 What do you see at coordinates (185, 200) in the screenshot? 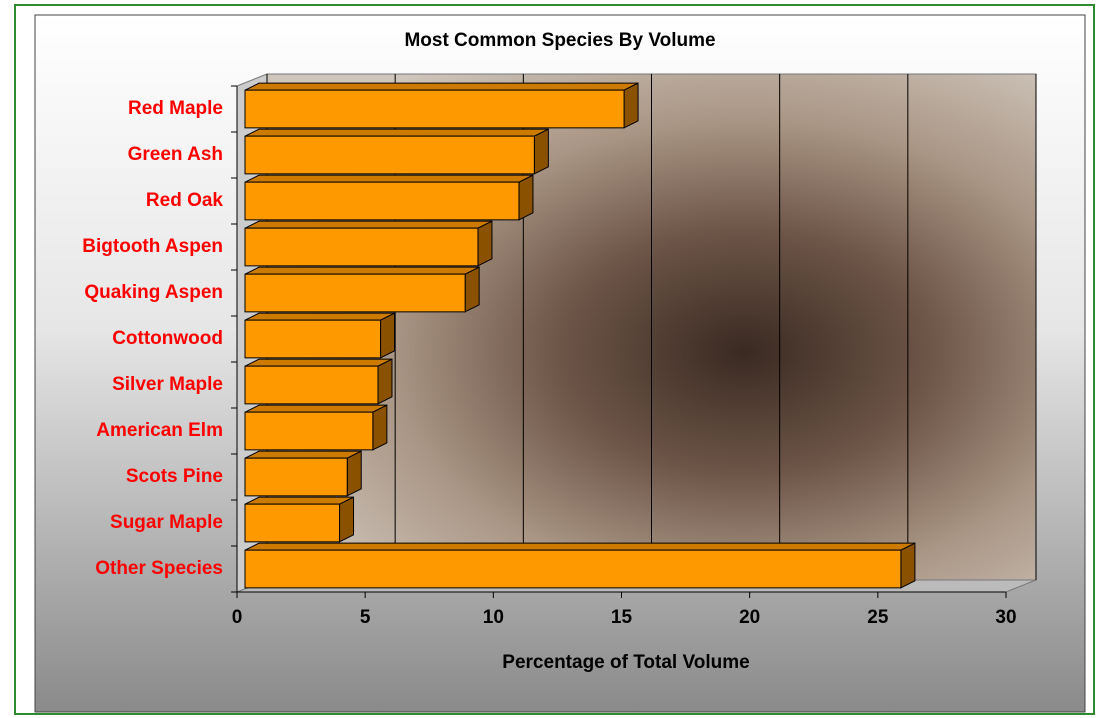
I see `y-tick-label: Red Oak` at bounding box center [185, 200].